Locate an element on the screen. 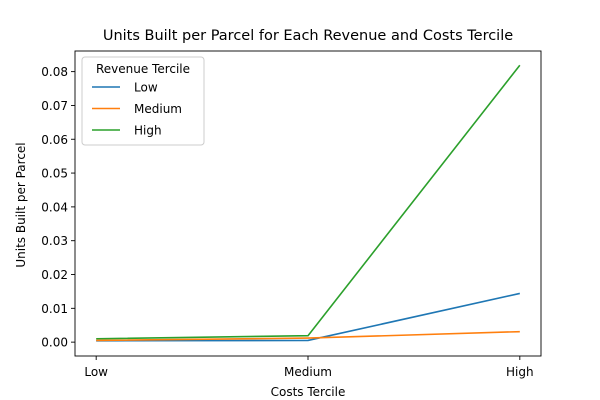 This screenshot has width=600, height=400. x-axis-label: Costs Tercile is located at coordinates (308, 392).